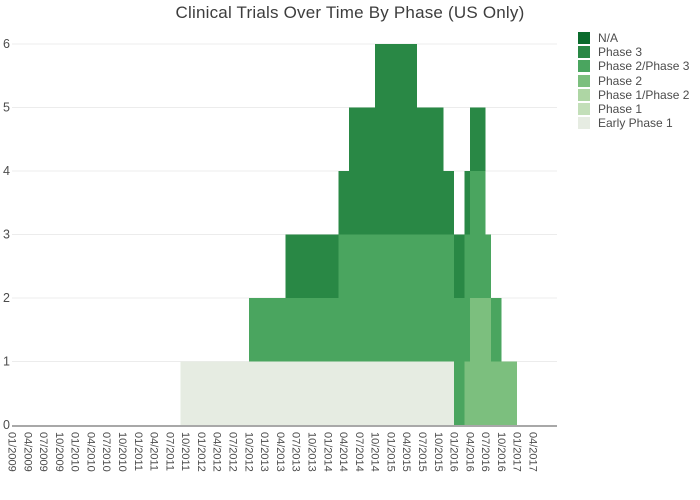 The image size is (700, 500). Describe the element at coordinates (454, 452) in the screenshot. I see `x-tick-label: 01/2016` at that location.